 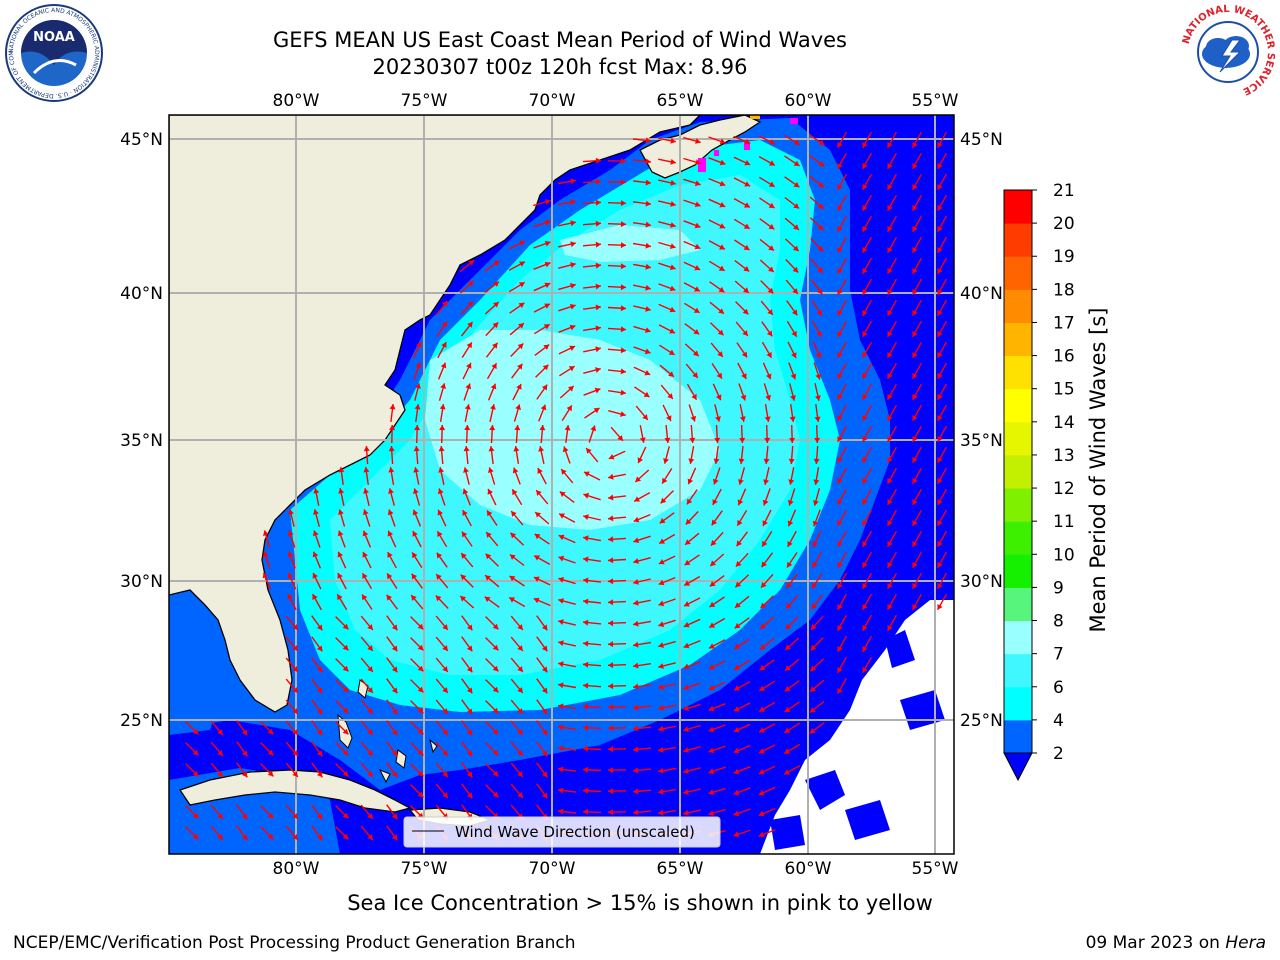 I want to click on lon-label-top: 80°W, so click(x=296, y=101).